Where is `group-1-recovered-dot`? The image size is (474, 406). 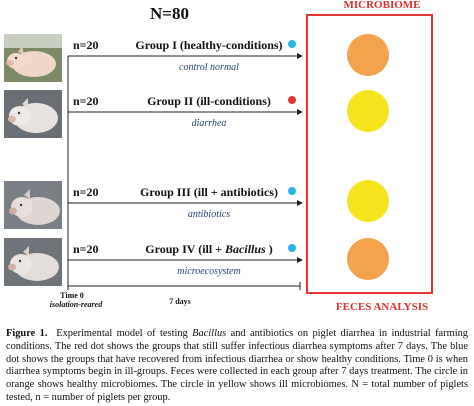 group-1-recovered-dot is located at coordinates (292, 44).